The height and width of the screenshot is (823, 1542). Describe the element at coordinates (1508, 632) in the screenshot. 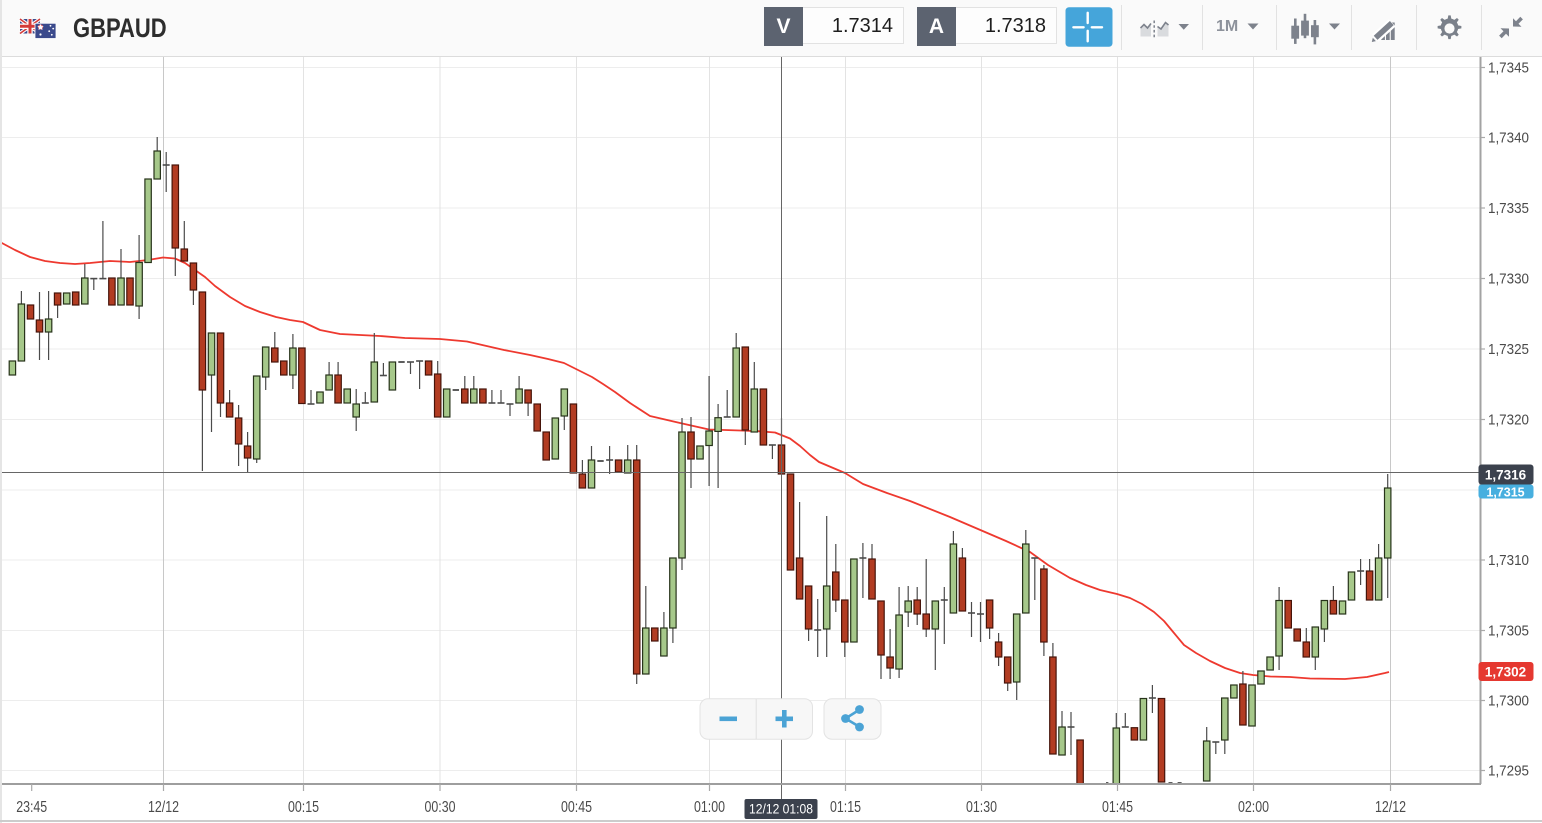

I see `svg-text: 1,7305` at that location.